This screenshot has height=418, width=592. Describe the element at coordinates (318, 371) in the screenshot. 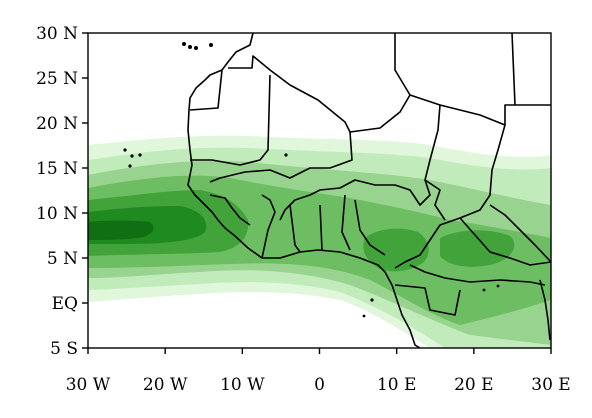

I see `longitude-axis: 30 W 20 W 10 W 0 10 E 20 E 30 E` at that location.